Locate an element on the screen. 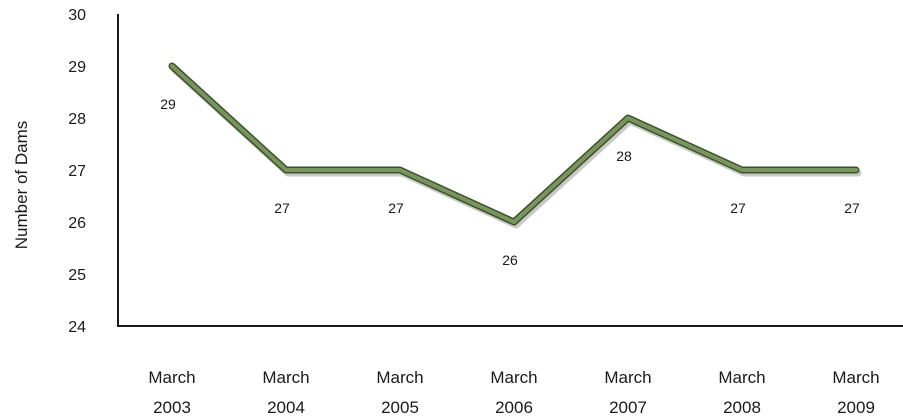 The width and height of the screenshot is (903, 419). x-tick-label: March 2003 is located at coordinates (171, 392).